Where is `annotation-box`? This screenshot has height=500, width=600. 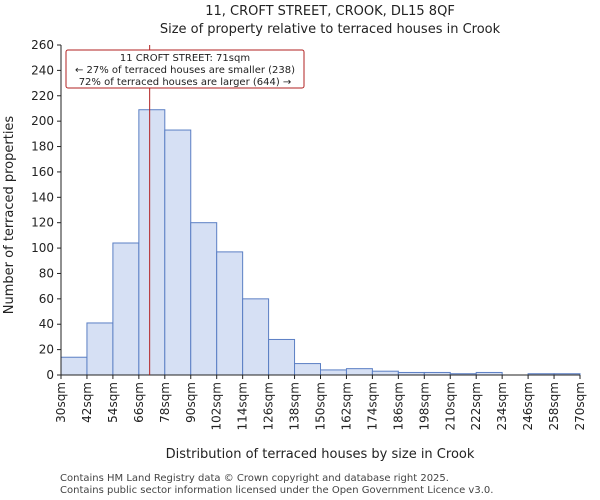
annotation-box is located at coordinates (185, 69).